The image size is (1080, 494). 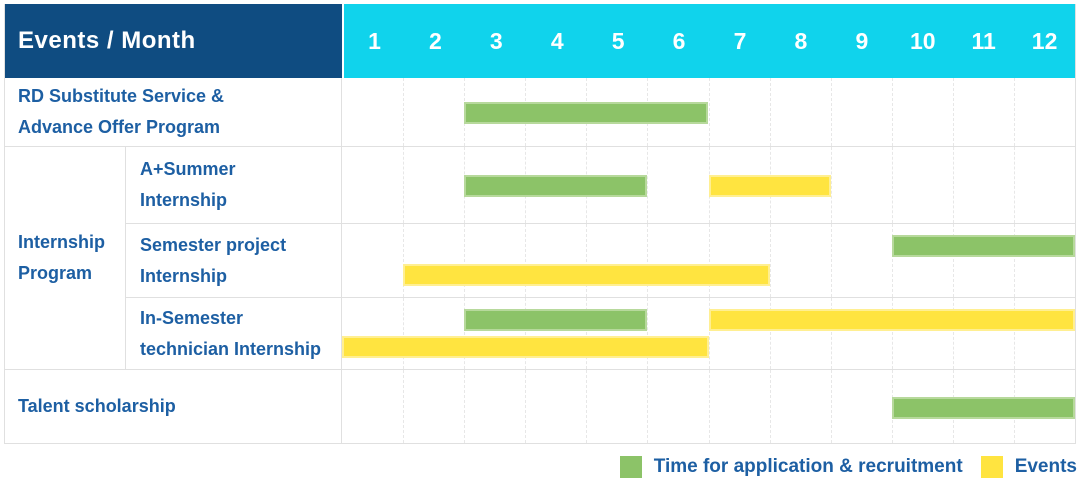 I want to click on event-label: Semester project Internship, so click(x=234, y=260).